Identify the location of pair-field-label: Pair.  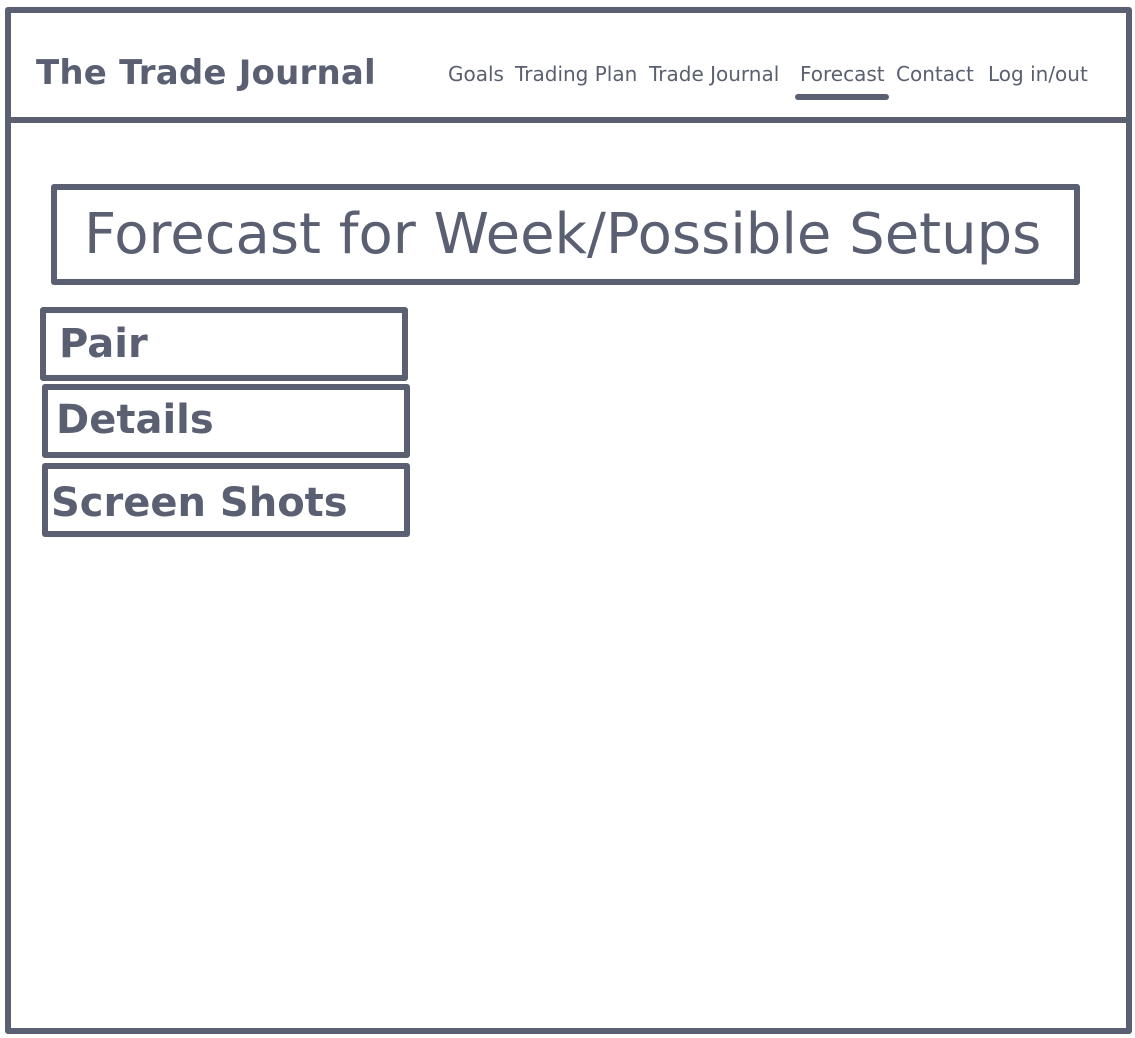
(103, 344).